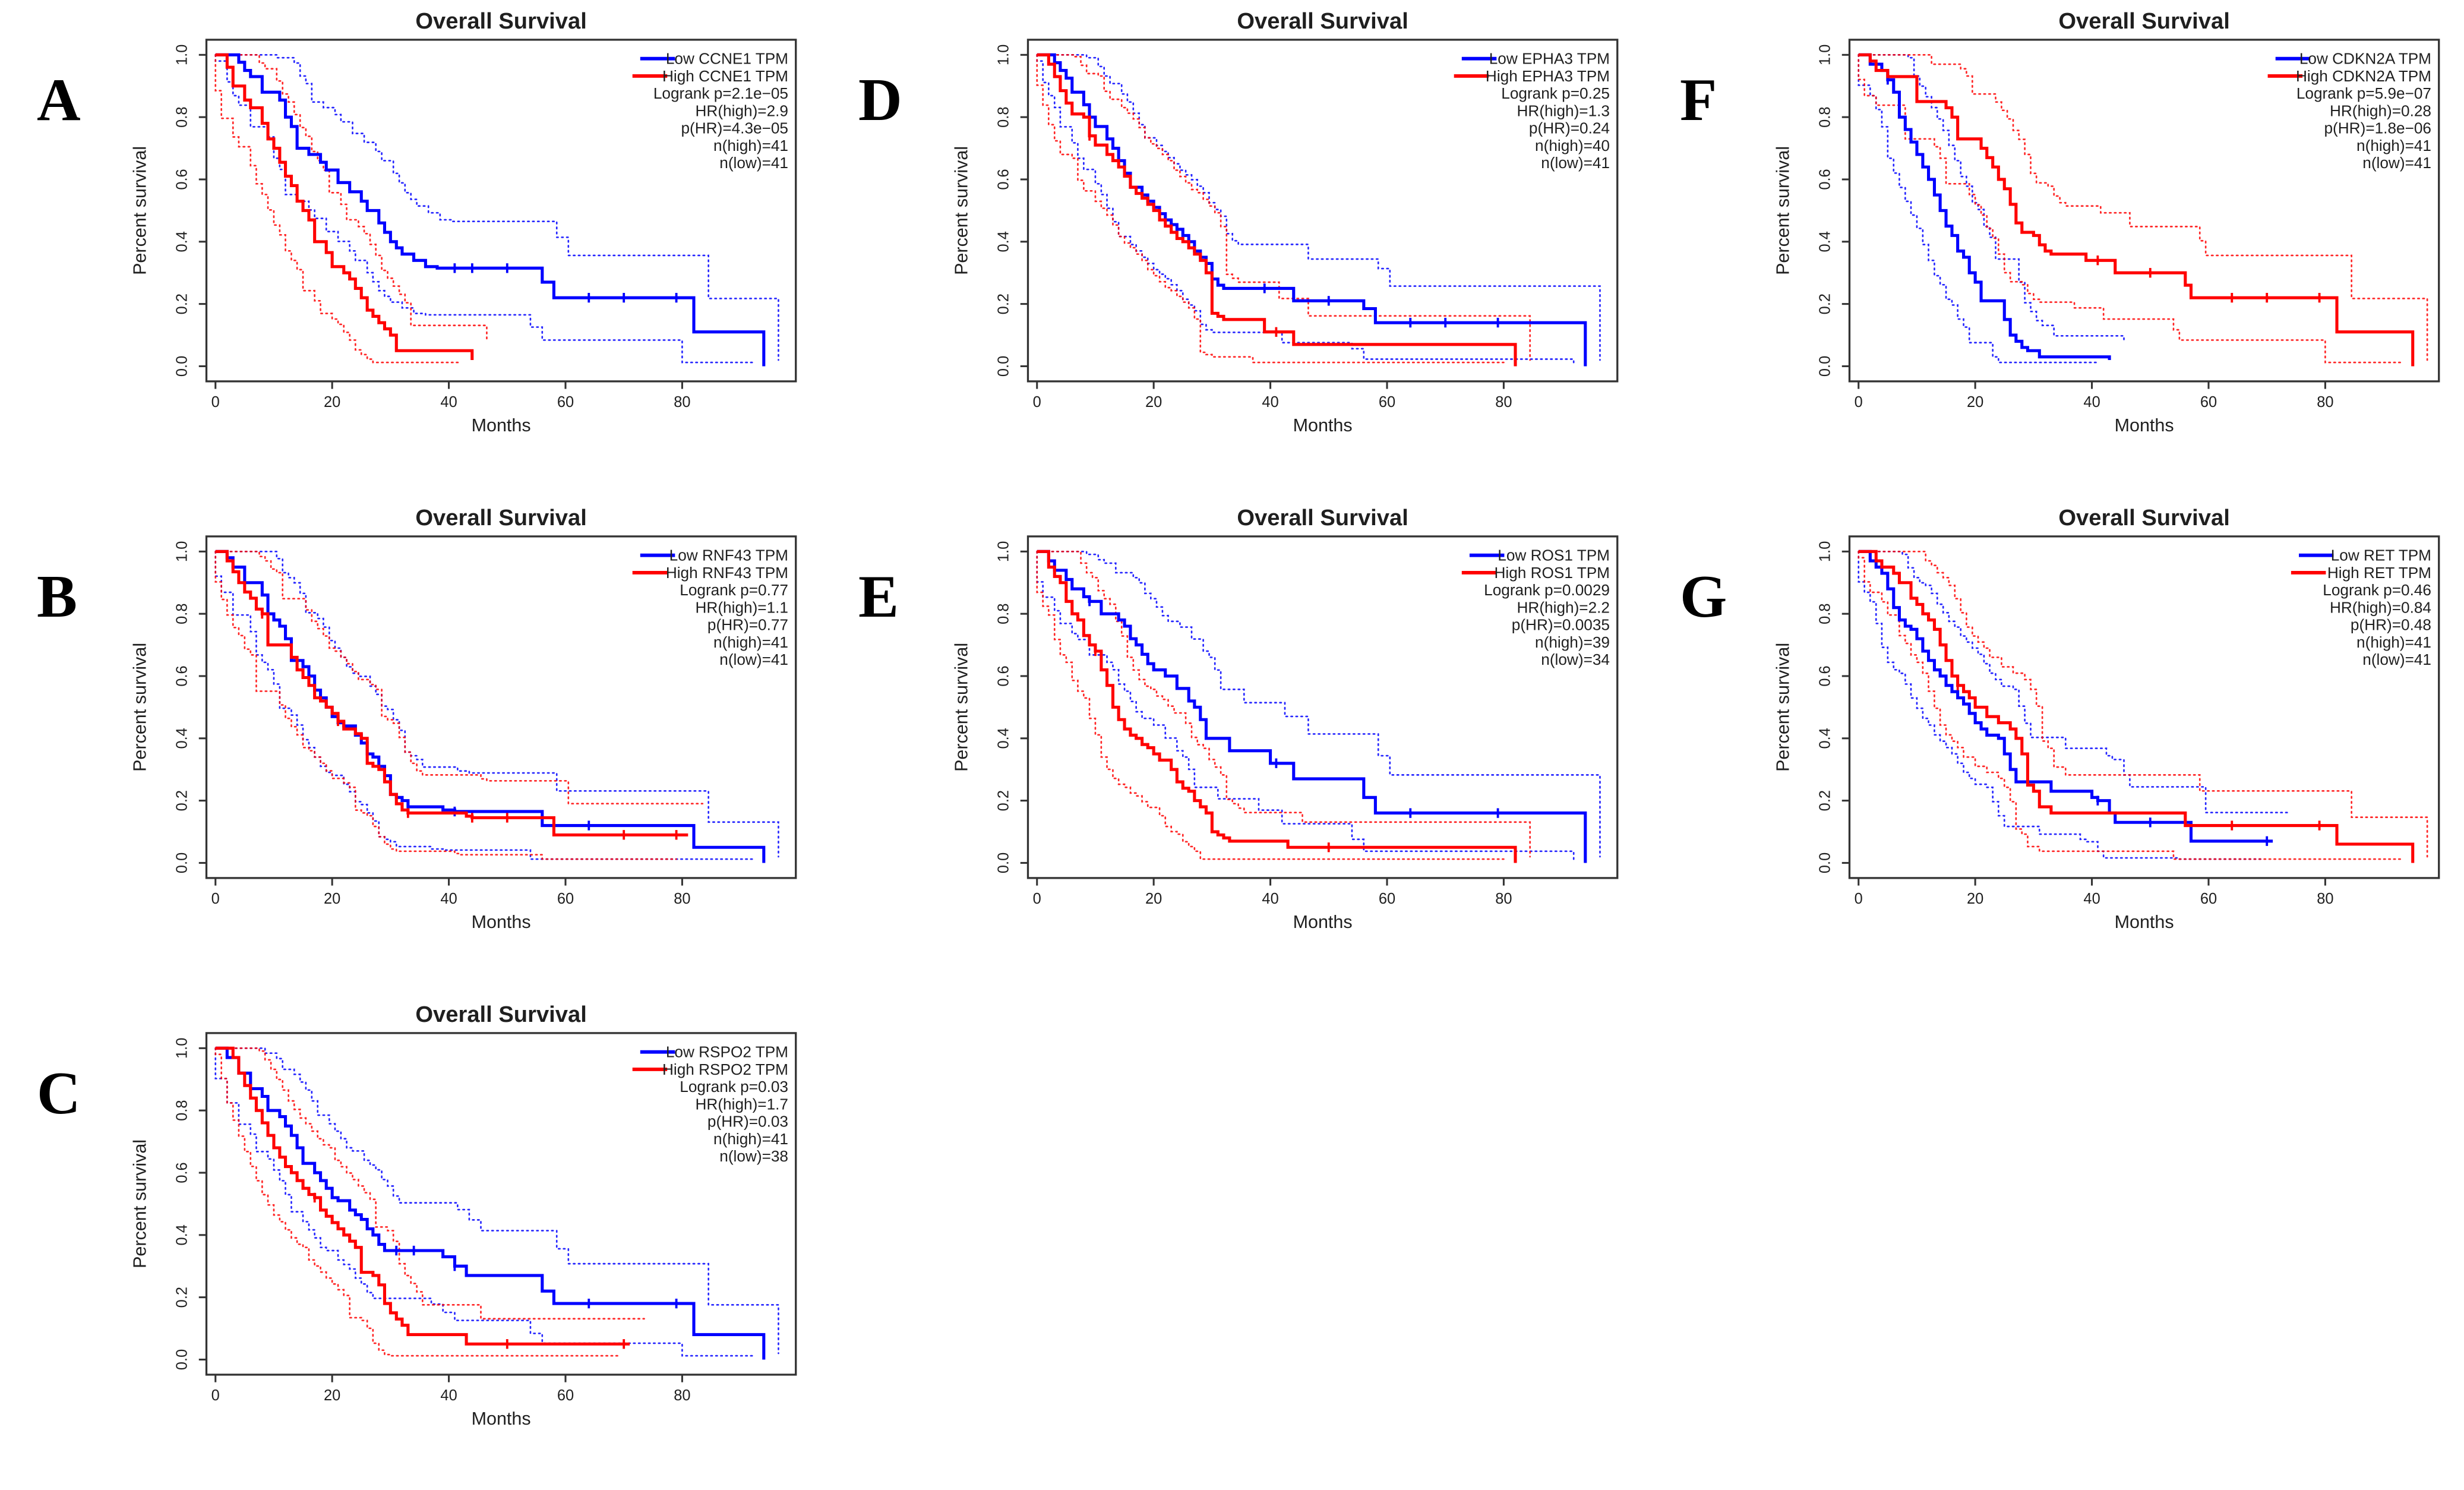  What do you see at coordinates (1564, 607) in the screenshot?
I see `legend-stat-1: HR(high)=2.2` at bounding box center [1564, 607].